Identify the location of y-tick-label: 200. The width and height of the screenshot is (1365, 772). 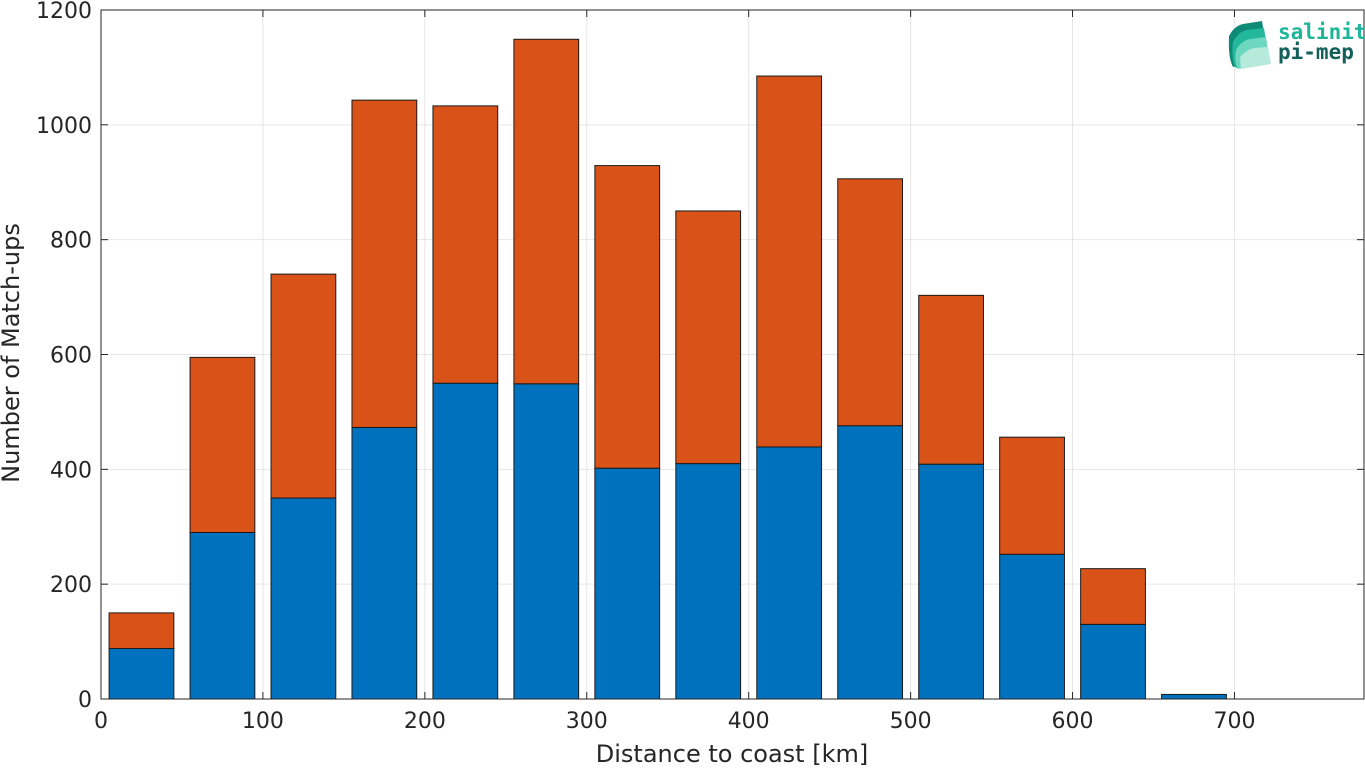
(71, 585).